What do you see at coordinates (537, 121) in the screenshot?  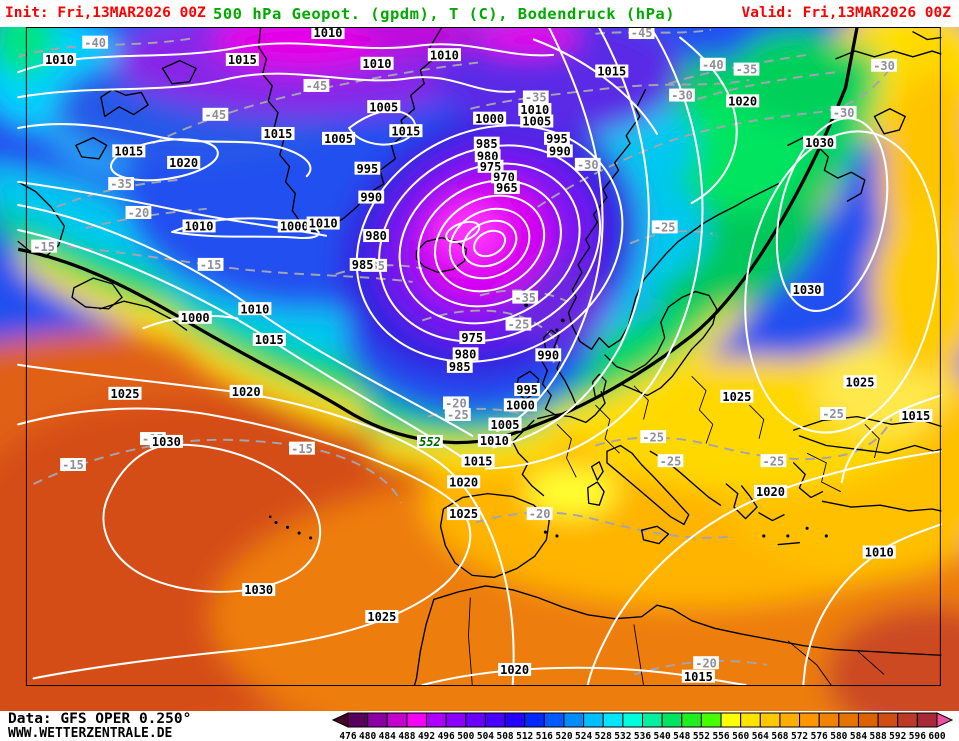 I see `pressure-label: 1005` at bounding box center [537, 121].